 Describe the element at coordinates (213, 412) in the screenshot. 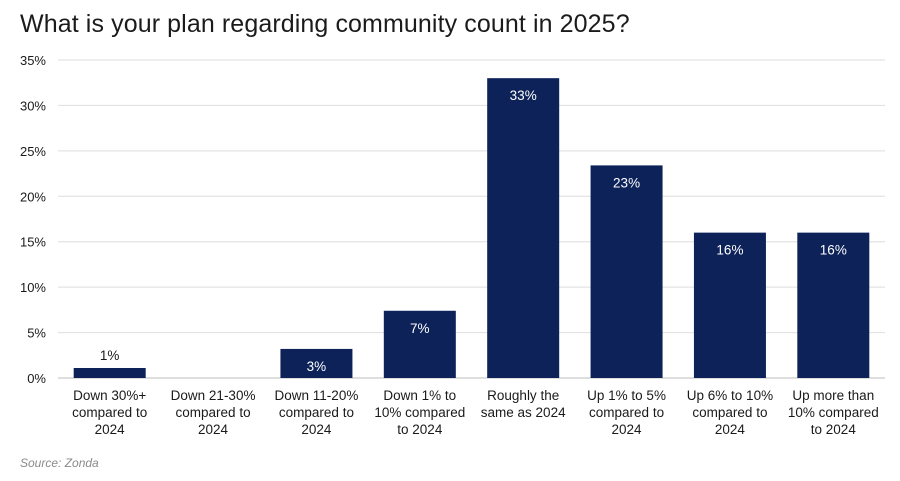

I see `x-category-label: Down 21-30% compared to 2024` at that location.